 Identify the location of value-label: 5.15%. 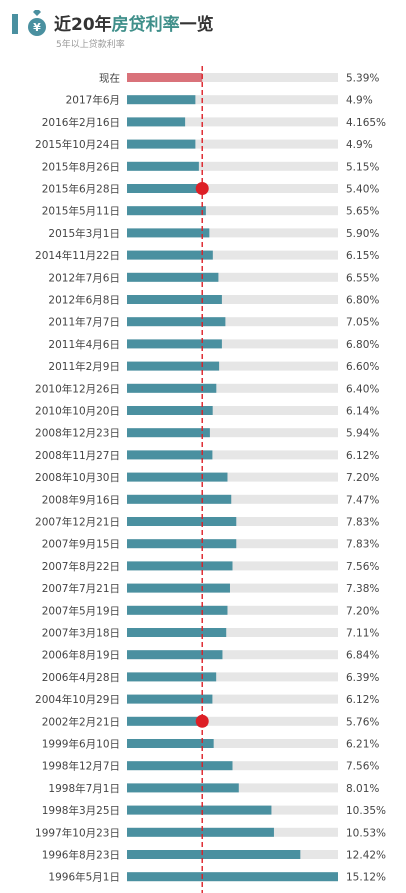
(362, 167).